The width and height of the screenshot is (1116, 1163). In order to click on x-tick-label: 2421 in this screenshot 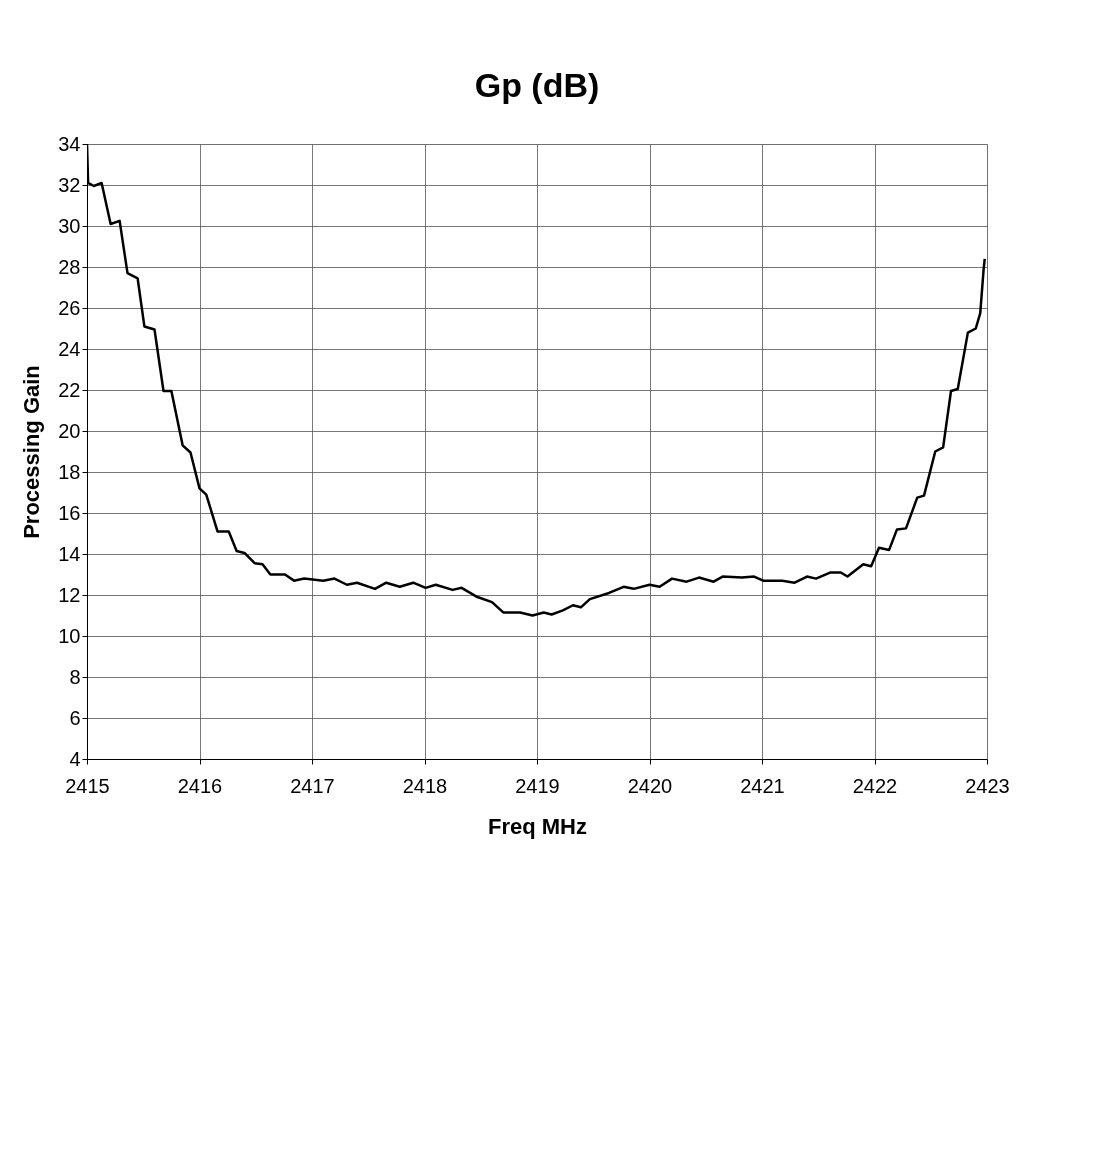, I will do `click(762, 785)`.